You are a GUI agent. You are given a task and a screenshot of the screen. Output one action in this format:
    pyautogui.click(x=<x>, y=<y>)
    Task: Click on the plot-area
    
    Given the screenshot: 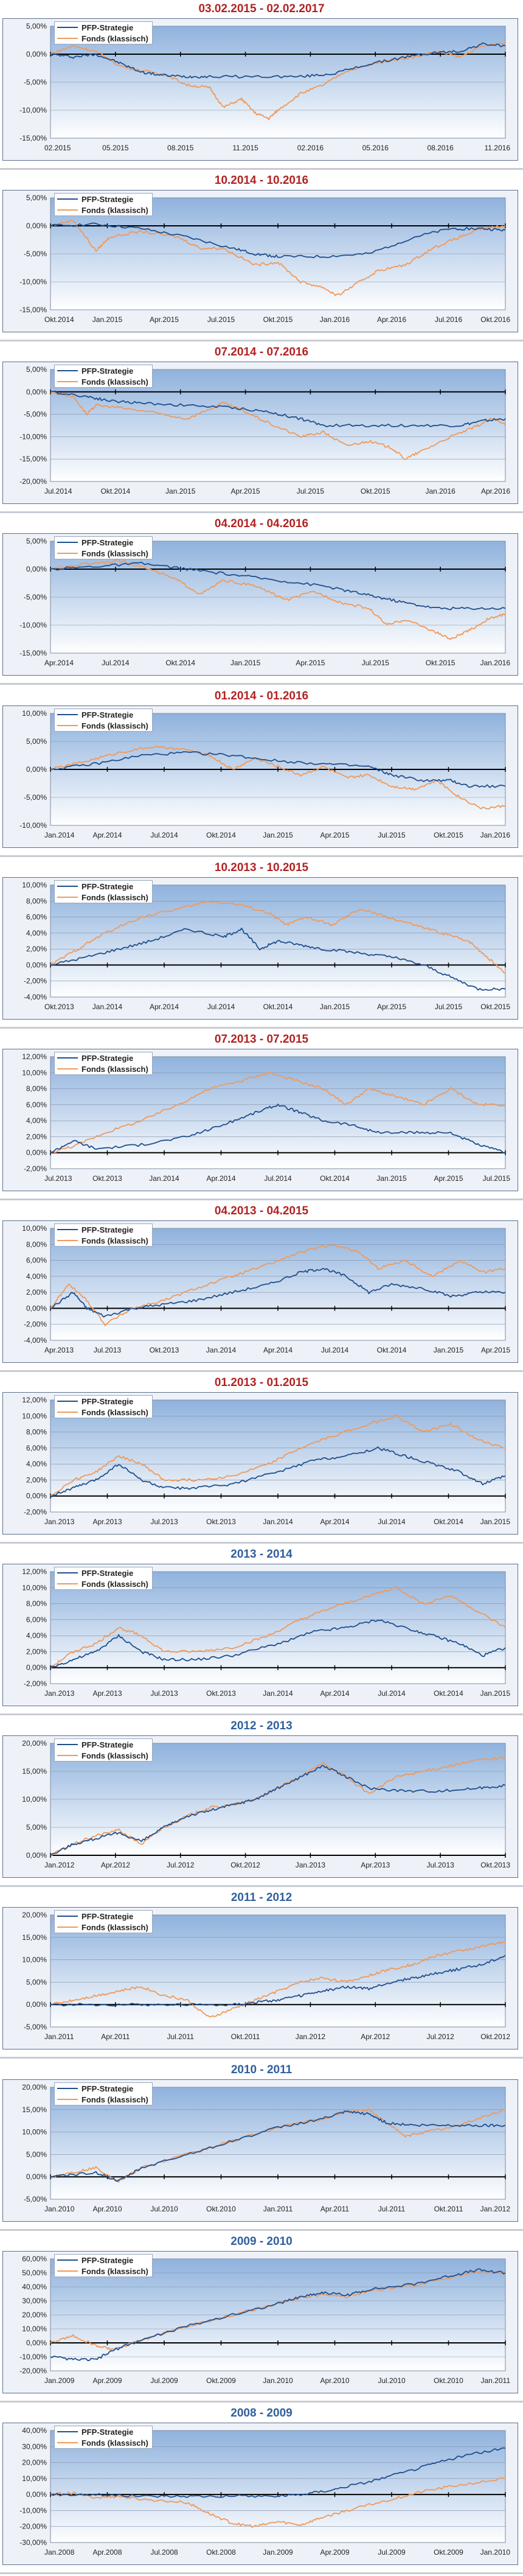 What is the action you would take?
    pyautogui.click(x=278, y=1627)
    